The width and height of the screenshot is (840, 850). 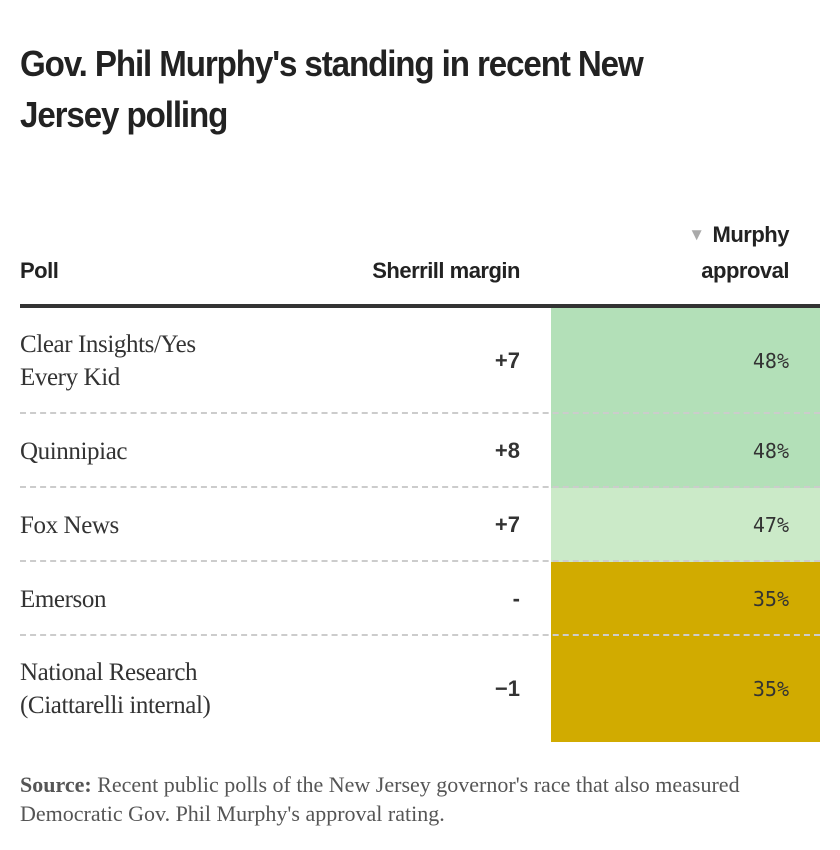 What do you see at coordinates (507, 688) in the screenshot?
I see `margin-value: −1` at bounding box center [507, 688].